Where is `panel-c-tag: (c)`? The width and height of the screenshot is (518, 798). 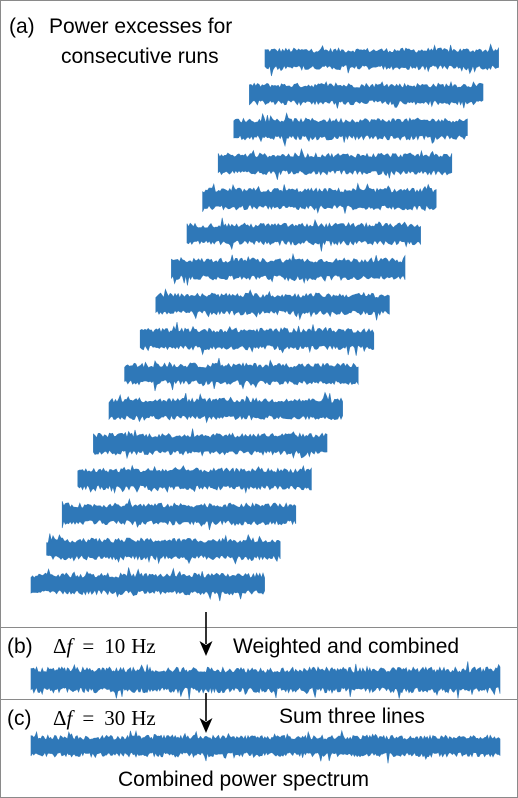 panel-c-tag: (c) is located at coordinates (19, 718).